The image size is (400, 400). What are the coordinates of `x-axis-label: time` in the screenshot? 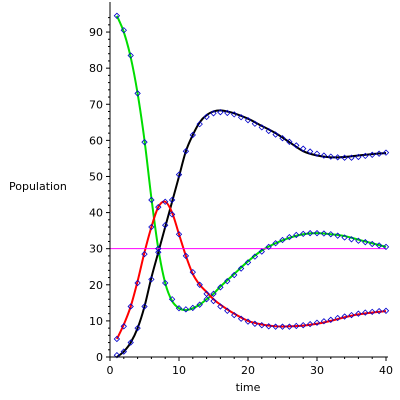 It's located at (248, 387).